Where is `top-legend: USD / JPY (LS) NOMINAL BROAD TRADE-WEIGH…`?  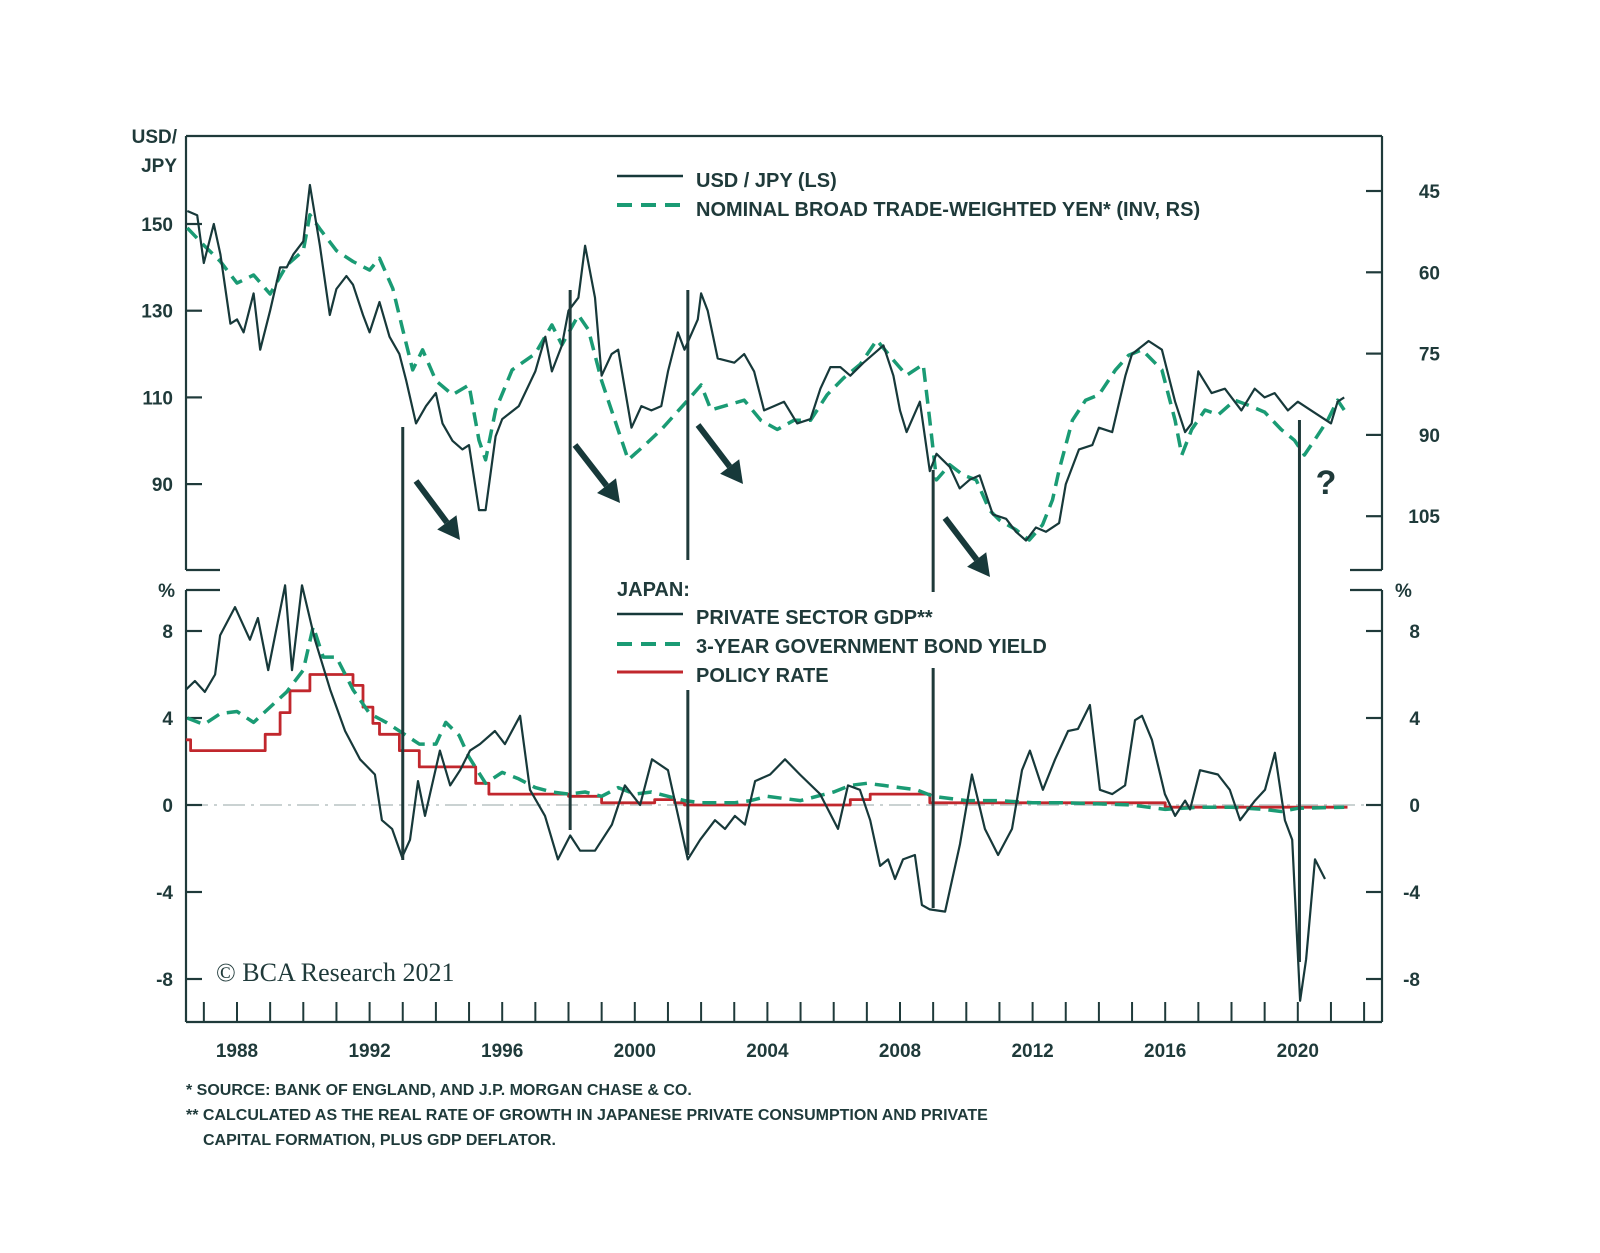
top-legend: USD / JPY (LS) NOMINAL BROAD TRADE-WEIGH… is located at coordinates (908, 195).